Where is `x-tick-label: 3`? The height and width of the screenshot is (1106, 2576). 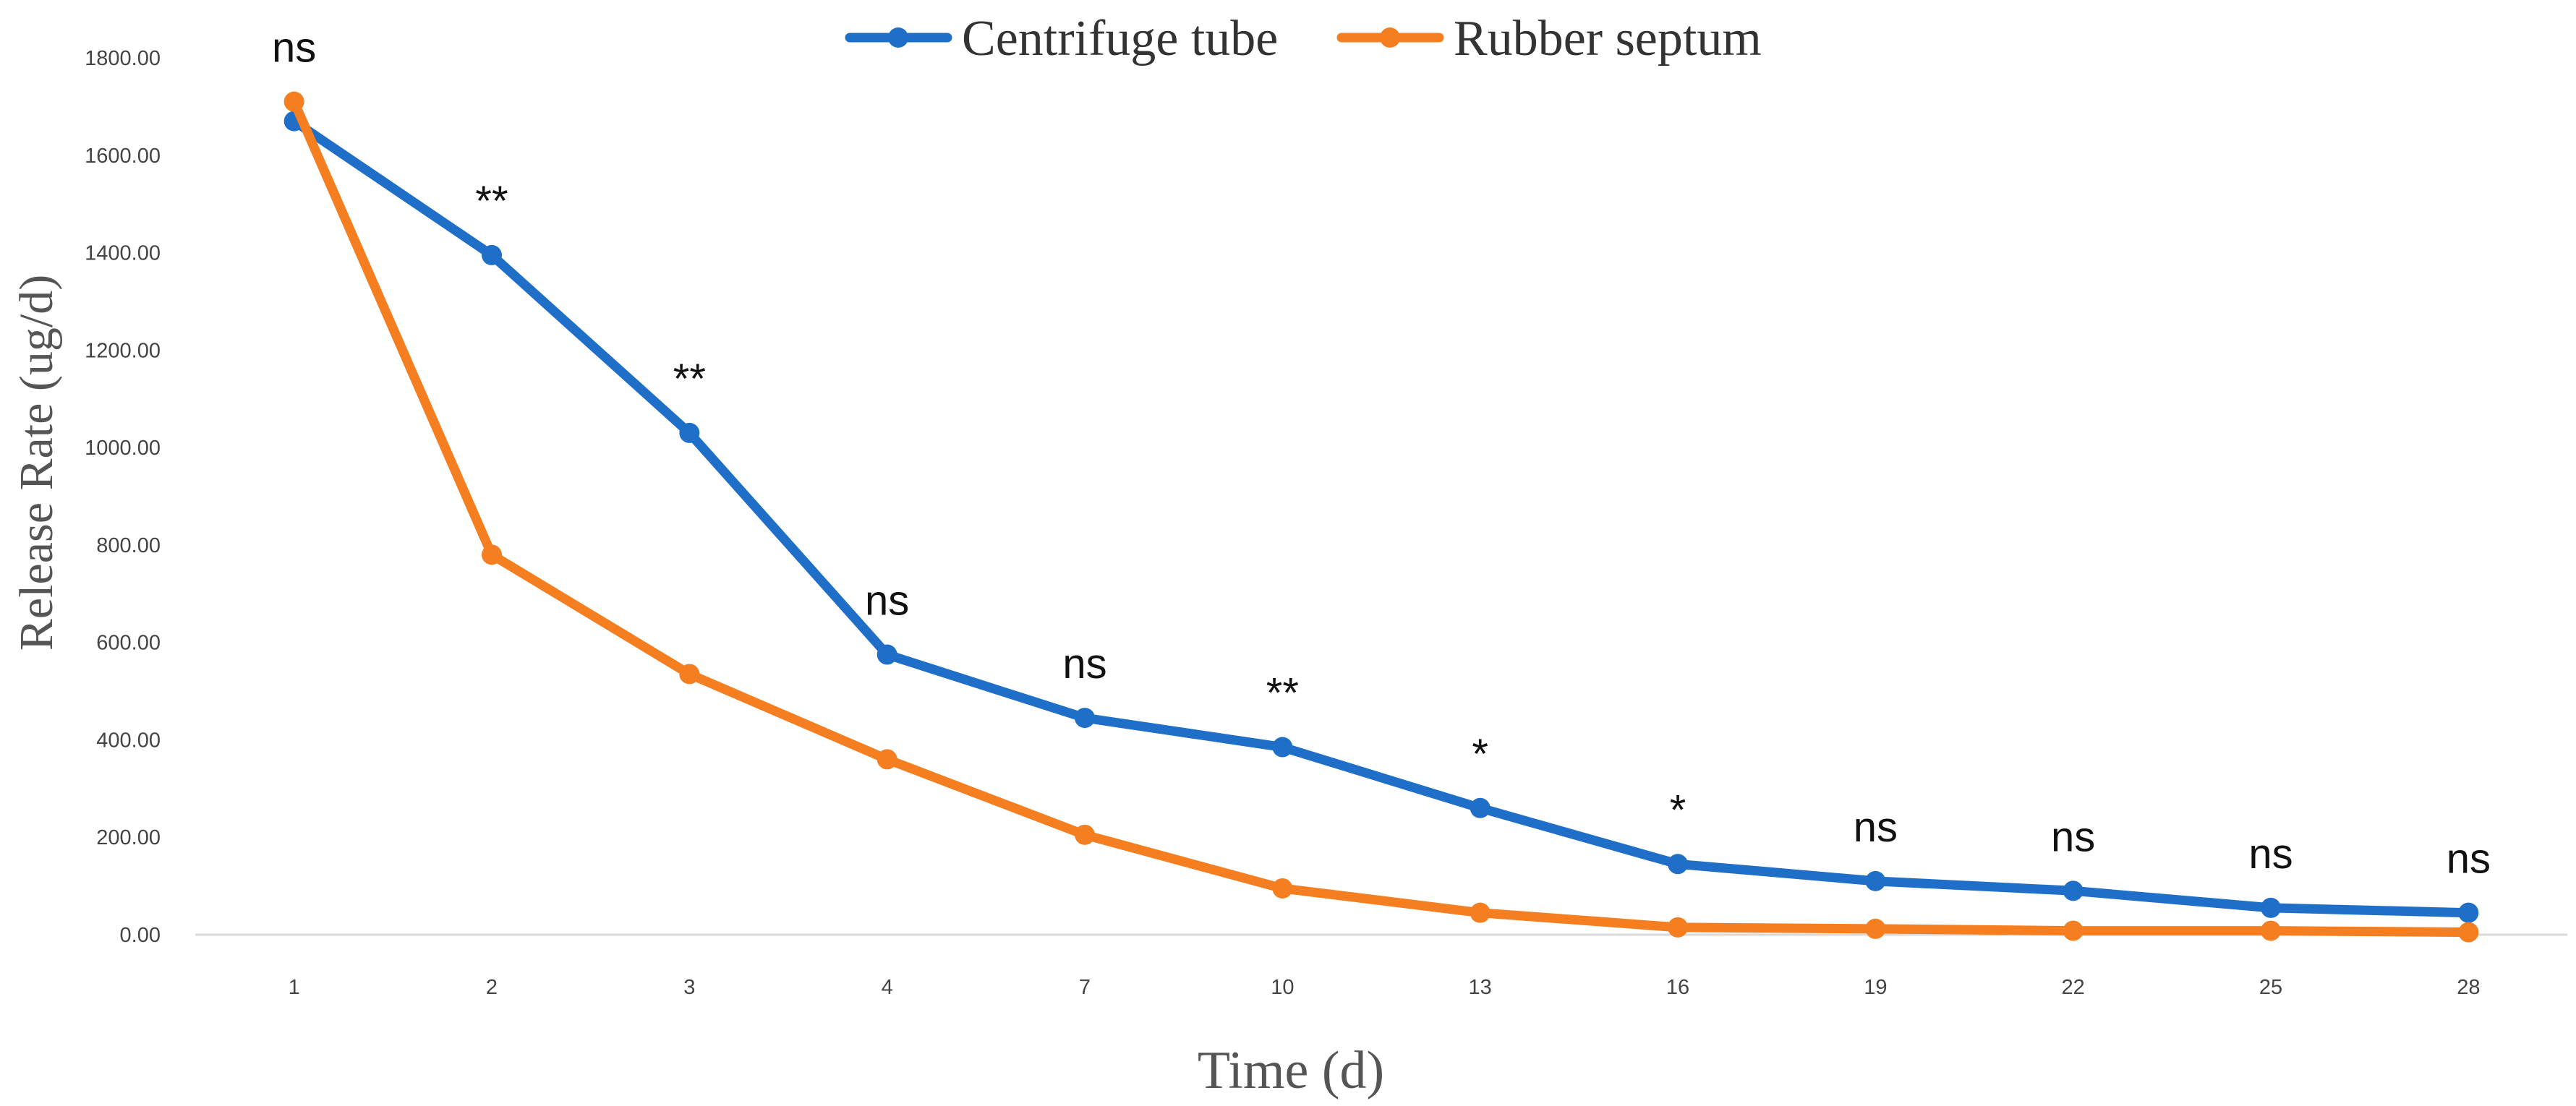
x-tick-label: 3 is located at coordinates (689, 987).